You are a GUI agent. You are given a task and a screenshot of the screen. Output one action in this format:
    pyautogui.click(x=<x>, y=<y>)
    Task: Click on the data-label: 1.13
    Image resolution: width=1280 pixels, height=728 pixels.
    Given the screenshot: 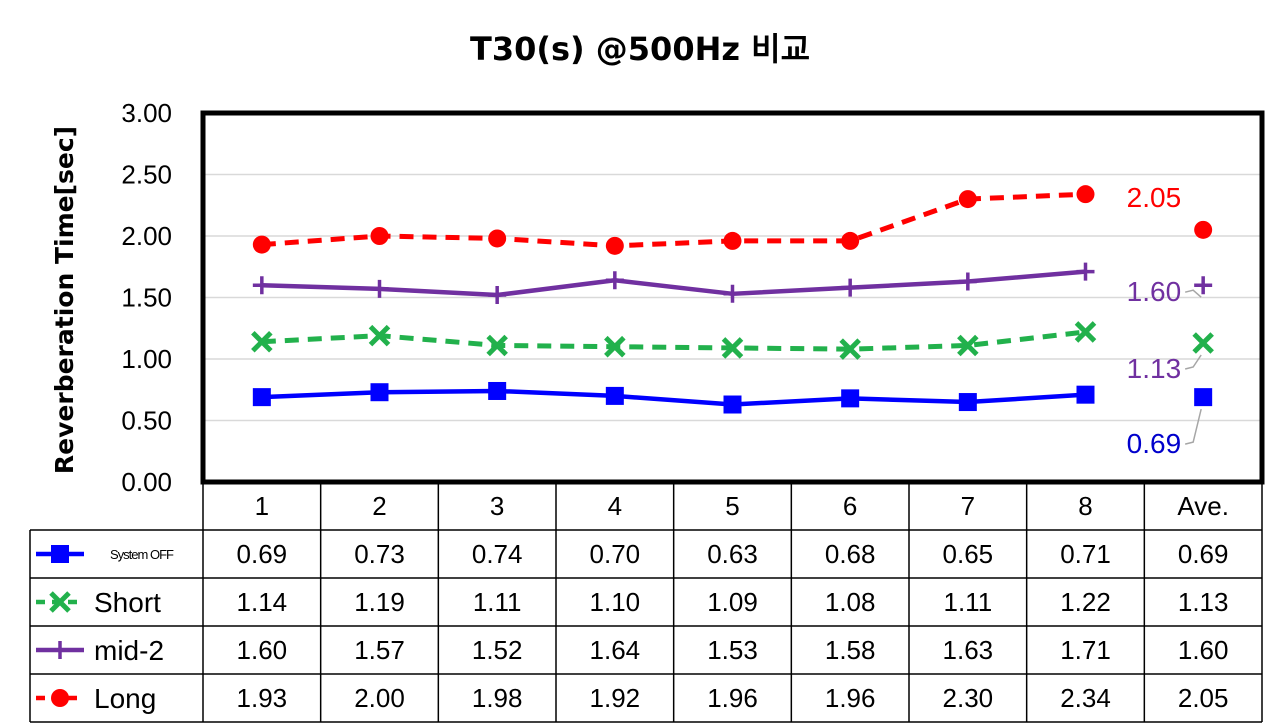 What is the action you would take?
    pyautogui.click(x=1154, y=368)
    